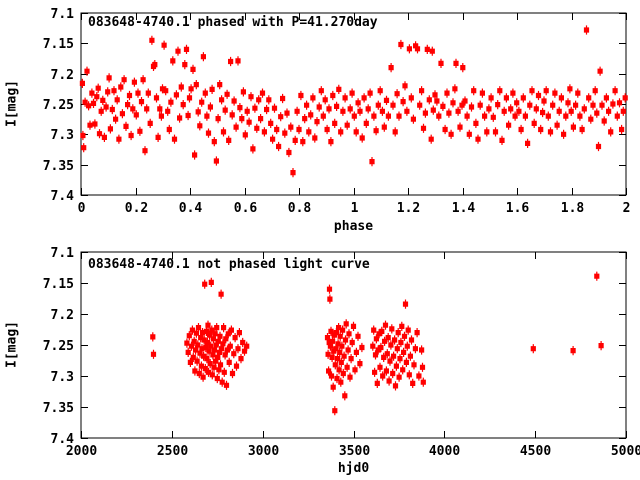  What do you see at coordinates (233, 22) in the screenshot?
I see `phased-plot-title: 083648-4740.1 phased with P=41.270day` at bounding box center [233, 22].